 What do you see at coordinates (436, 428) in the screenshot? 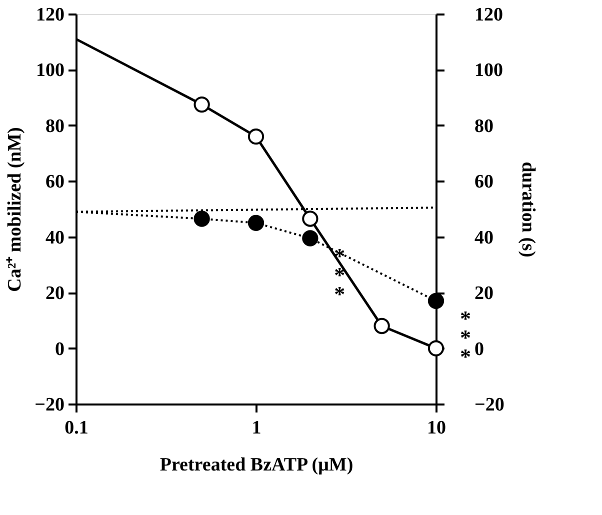
I see `x-tick-label: 10` at bounding box center [436, 428].